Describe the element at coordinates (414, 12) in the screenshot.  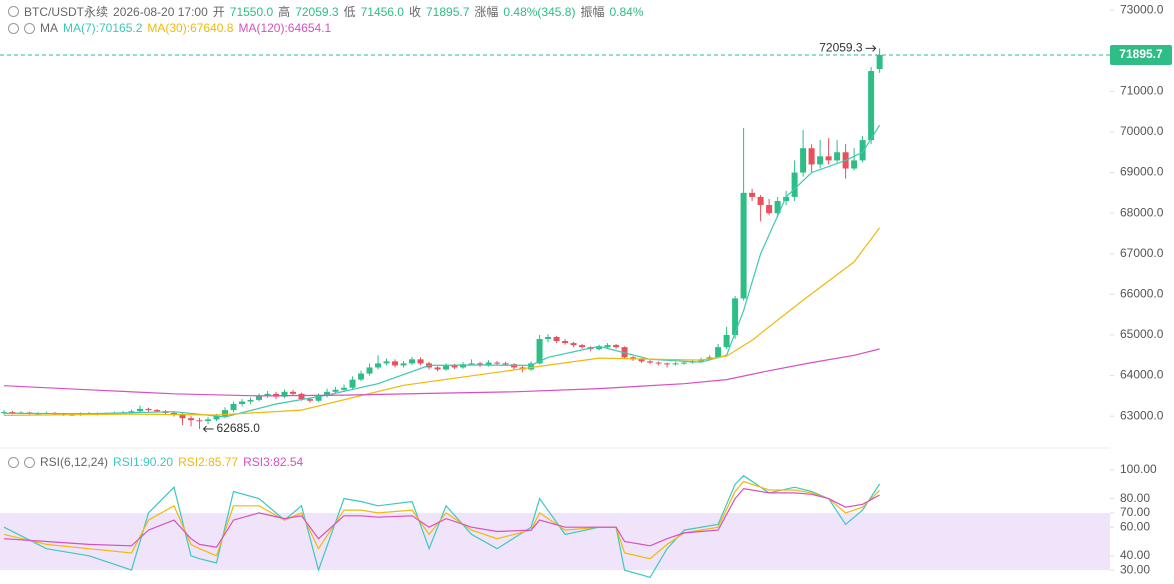
I see `field-key: 收` at that location.